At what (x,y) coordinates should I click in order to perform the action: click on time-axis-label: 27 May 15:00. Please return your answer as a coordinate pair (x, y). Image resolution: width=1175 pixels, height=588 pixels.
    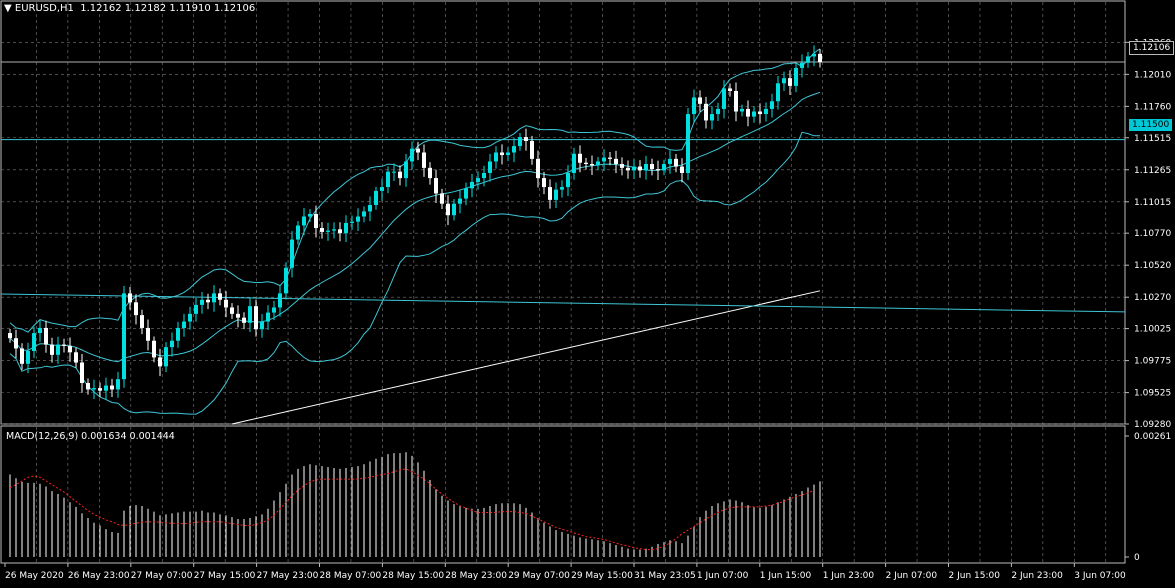
    Looking at the image, I should click on (225, 576).